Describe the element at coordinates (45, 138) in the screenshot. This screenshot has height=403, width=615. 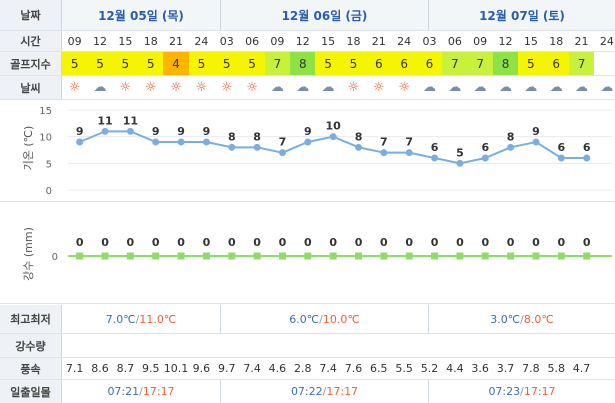
I see `temp-tick-label: 10` at that location.